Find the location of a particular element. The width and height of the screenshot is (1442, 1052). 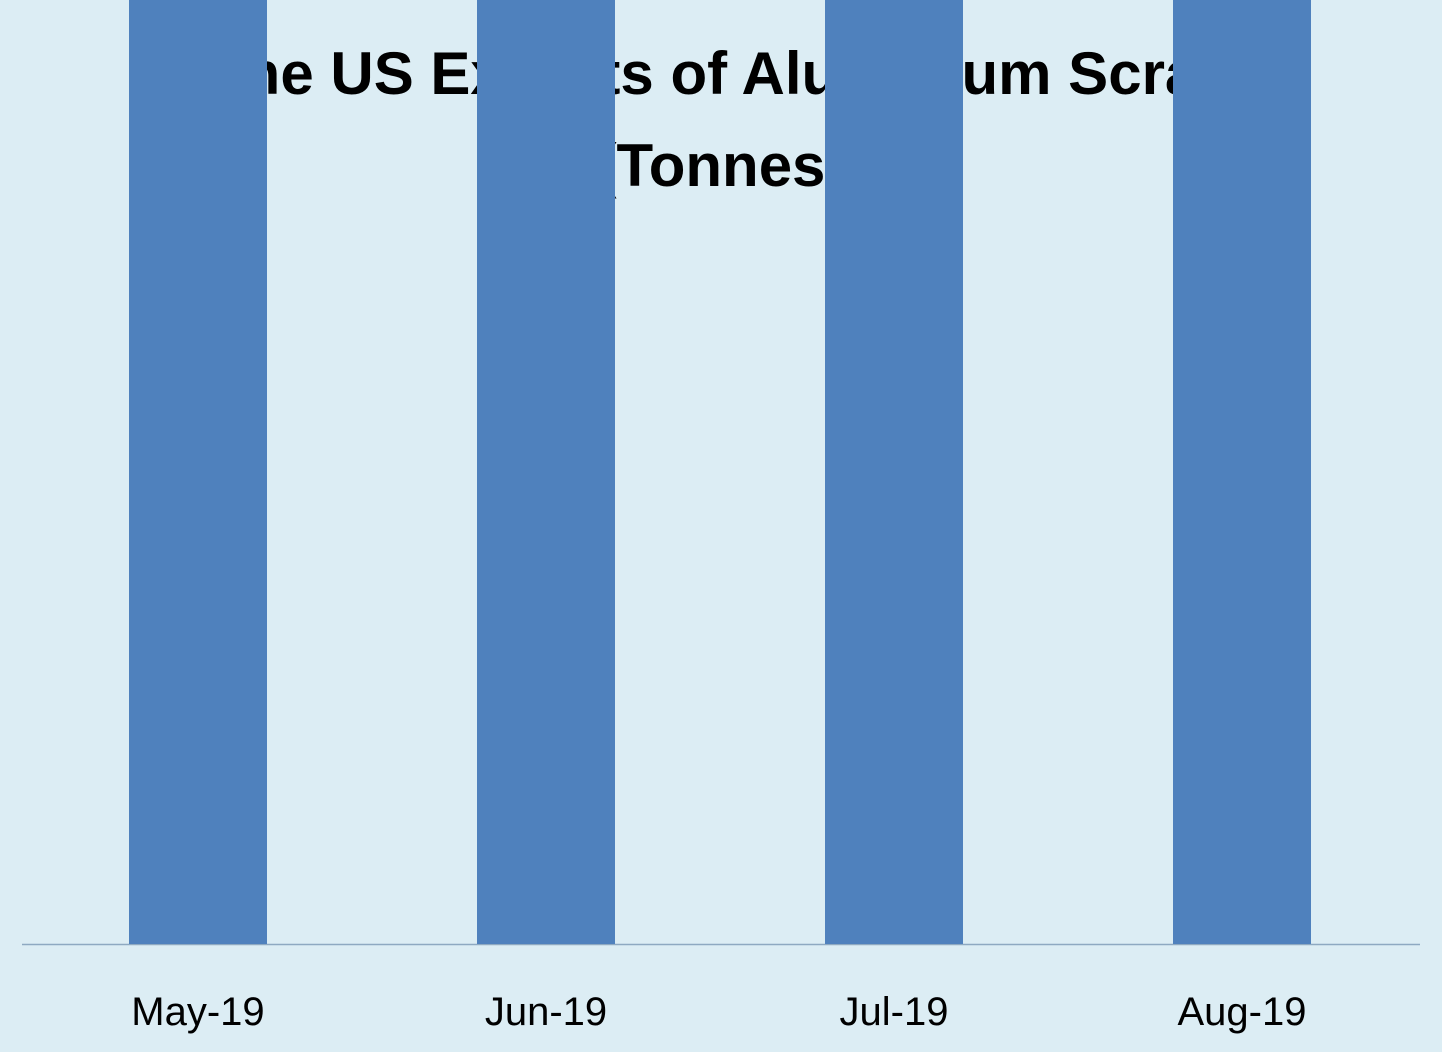

x-tick-label-aug-19: Aug-19 is located at coordinates (1242, 1012).